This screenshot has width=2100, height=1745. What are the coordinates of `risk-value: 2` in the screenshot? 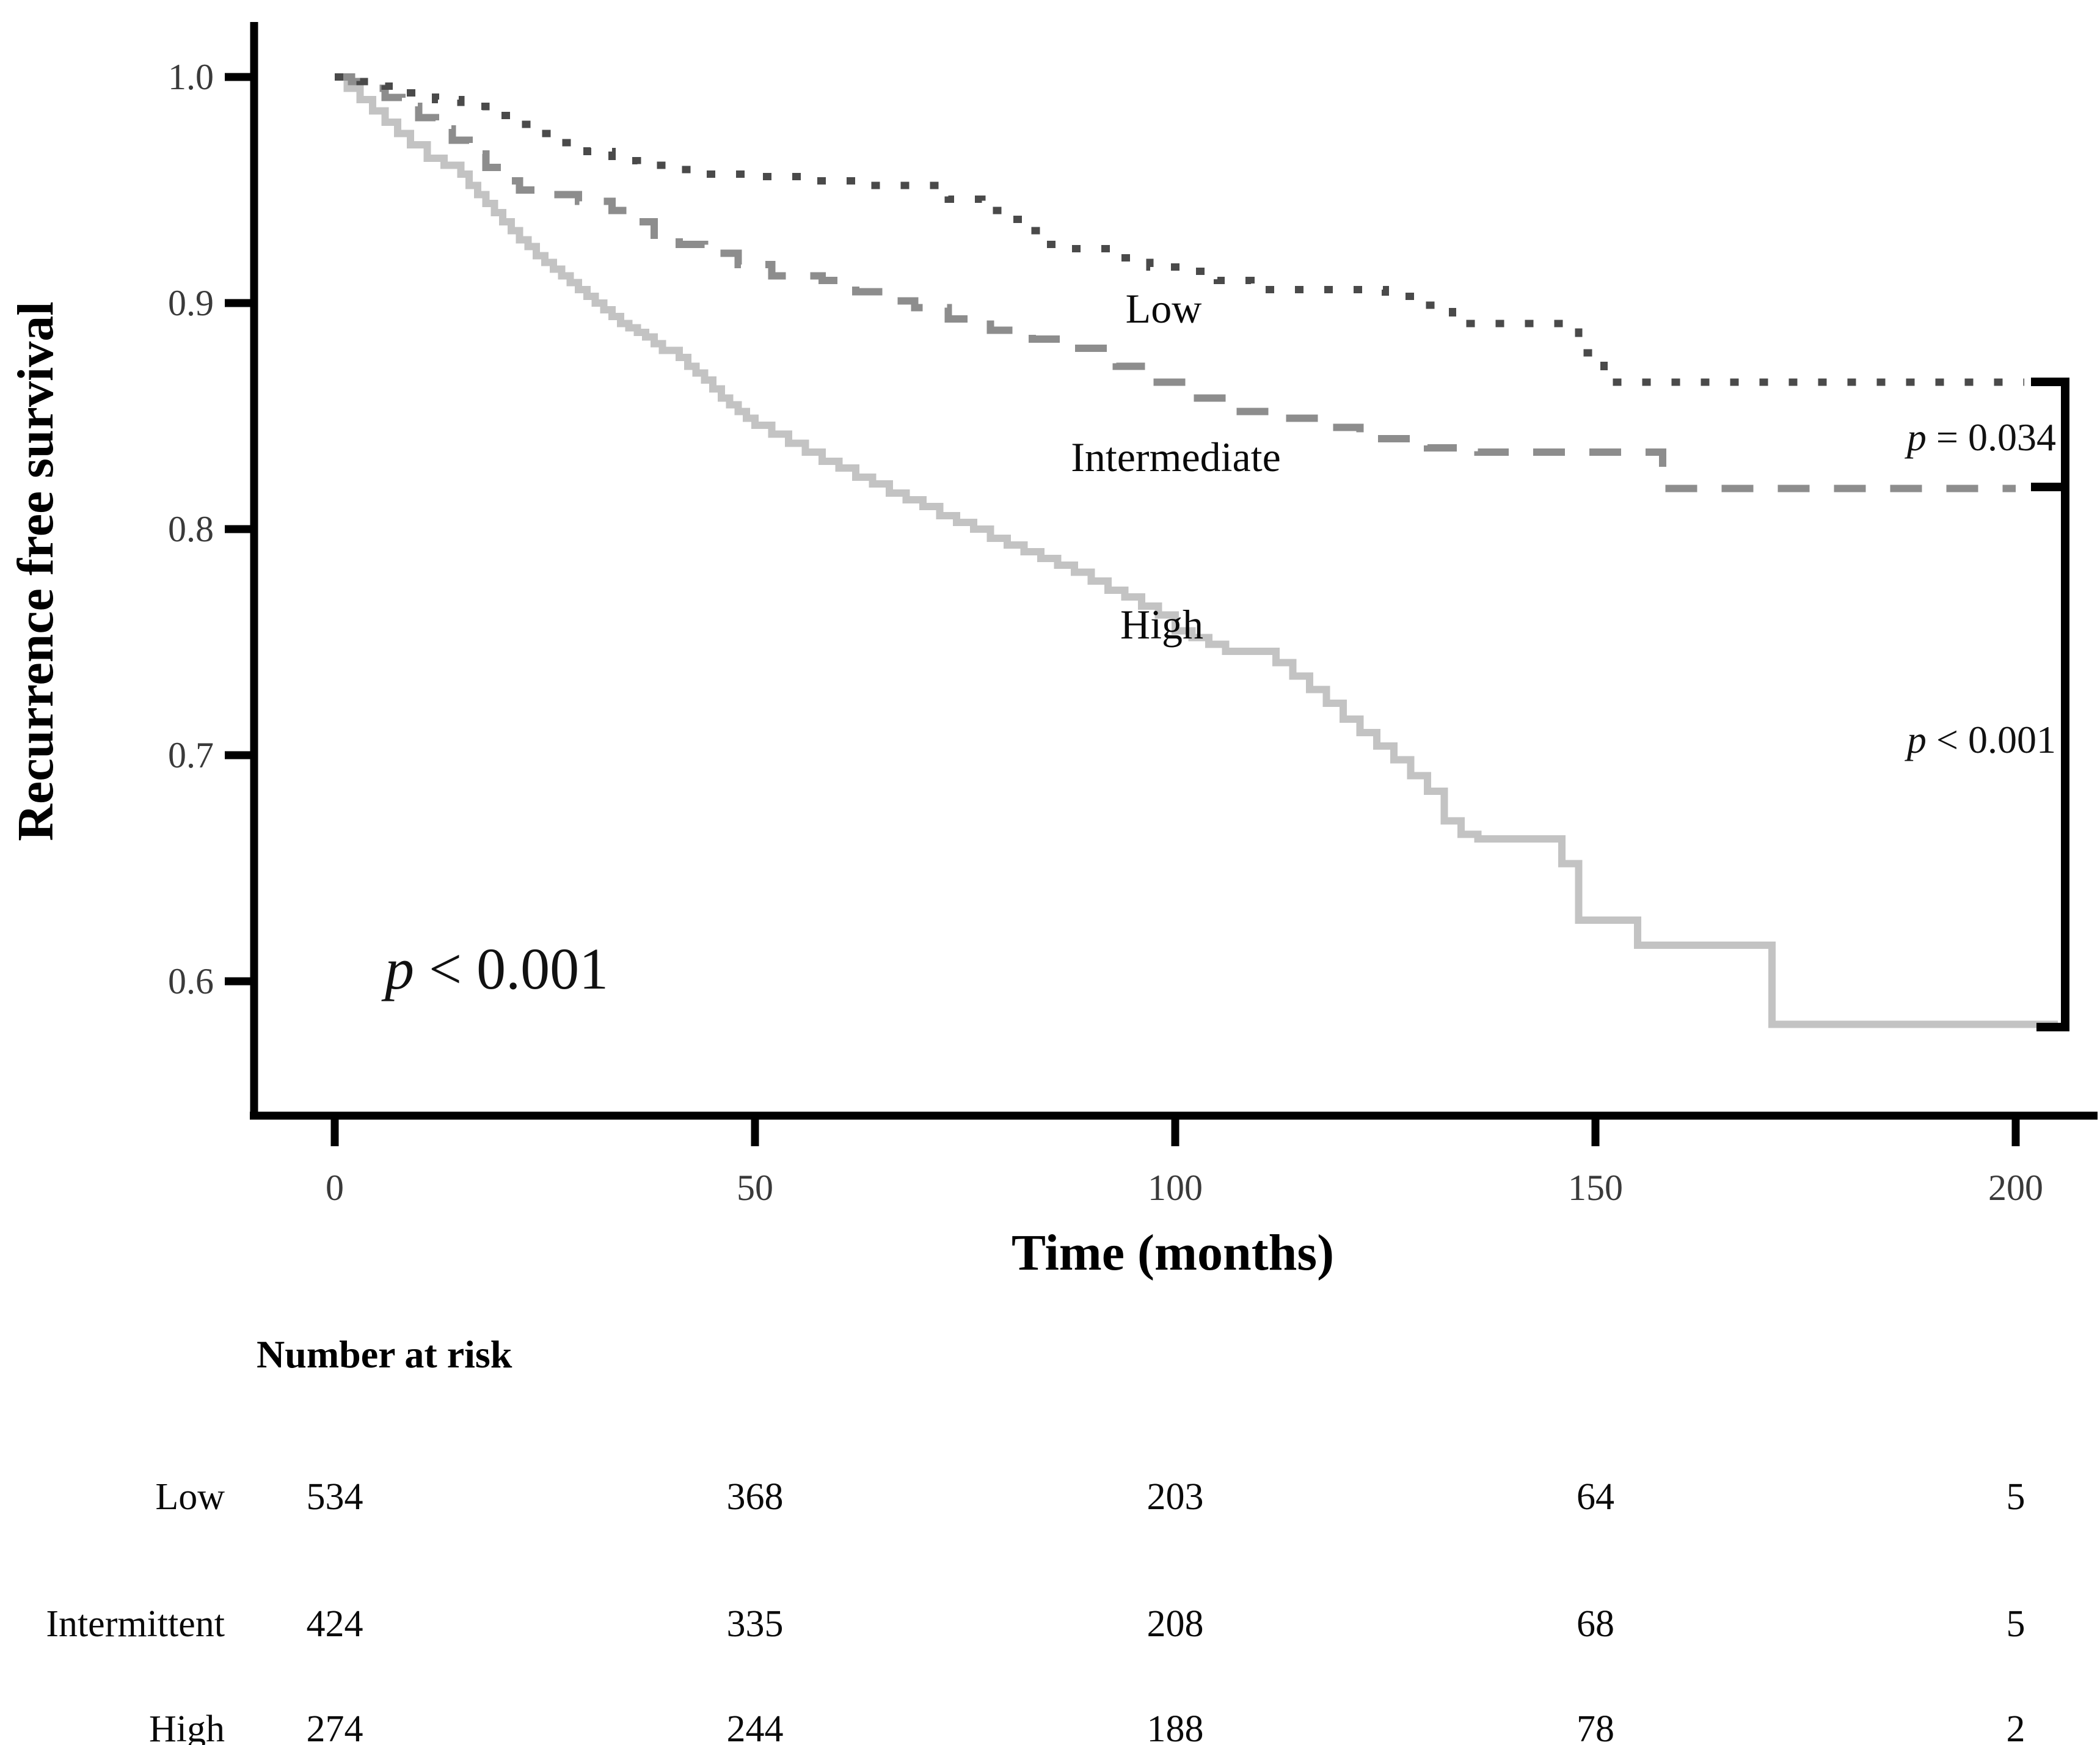 It's located at (2016, 1727).